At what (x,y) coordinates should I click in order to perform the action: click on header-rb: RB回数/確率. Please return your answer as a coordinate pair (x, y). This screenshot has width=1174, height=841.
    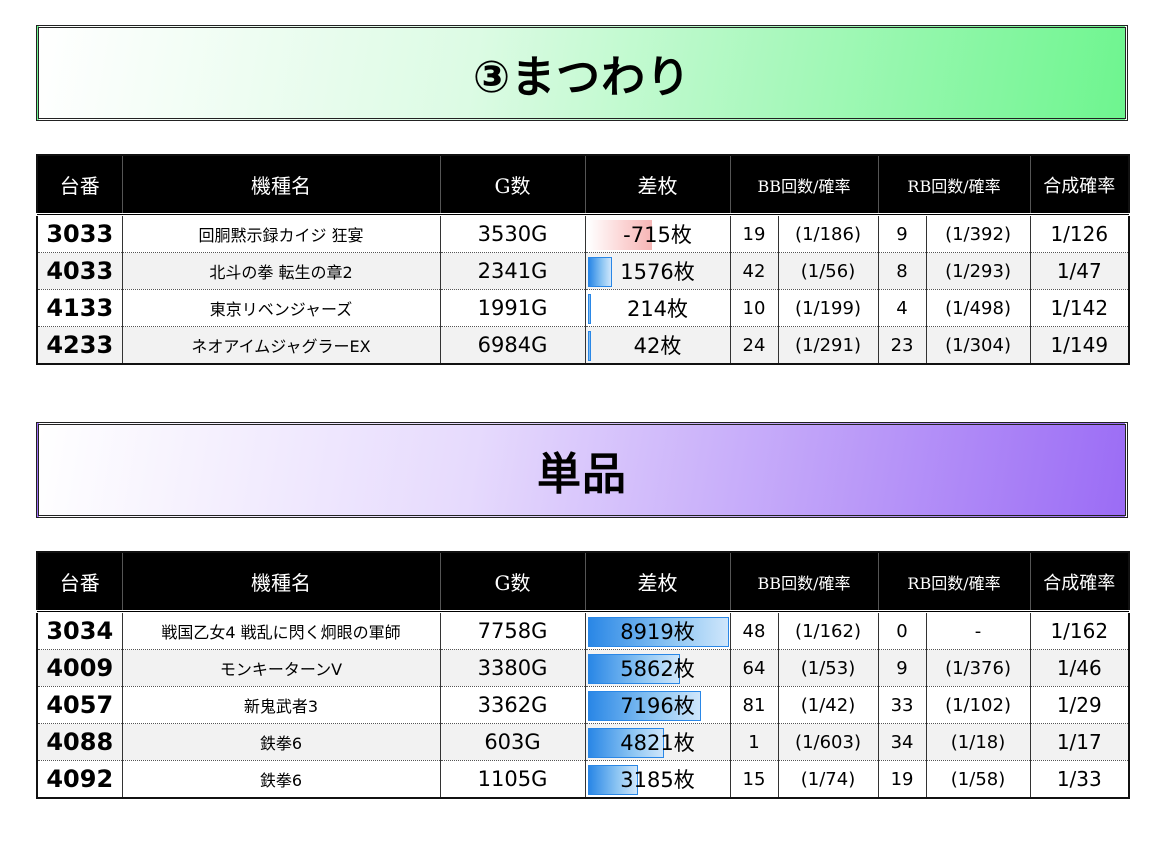
    Looking at the image, I should click on (954, 582).